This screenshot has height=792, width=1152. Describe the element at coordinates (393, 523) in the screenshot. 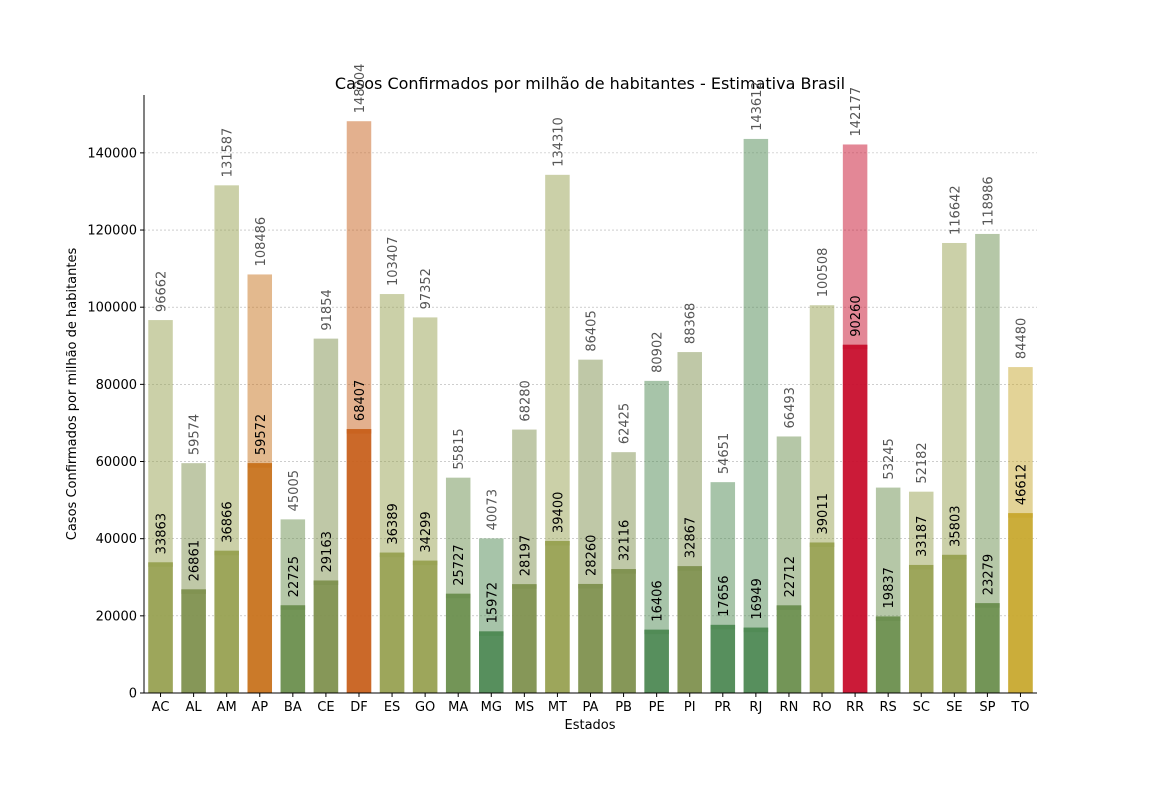

I see `confirmed-value-label: 36389` at that location.